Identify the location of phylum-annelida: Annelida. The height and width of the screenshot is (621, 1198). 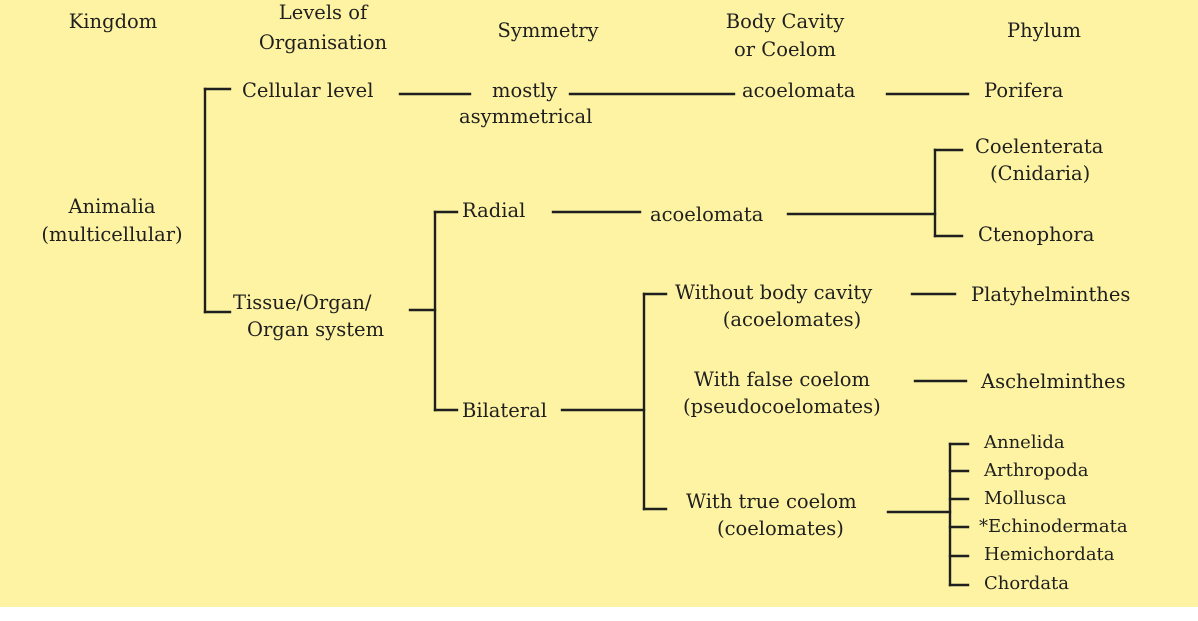
(1024, 442).